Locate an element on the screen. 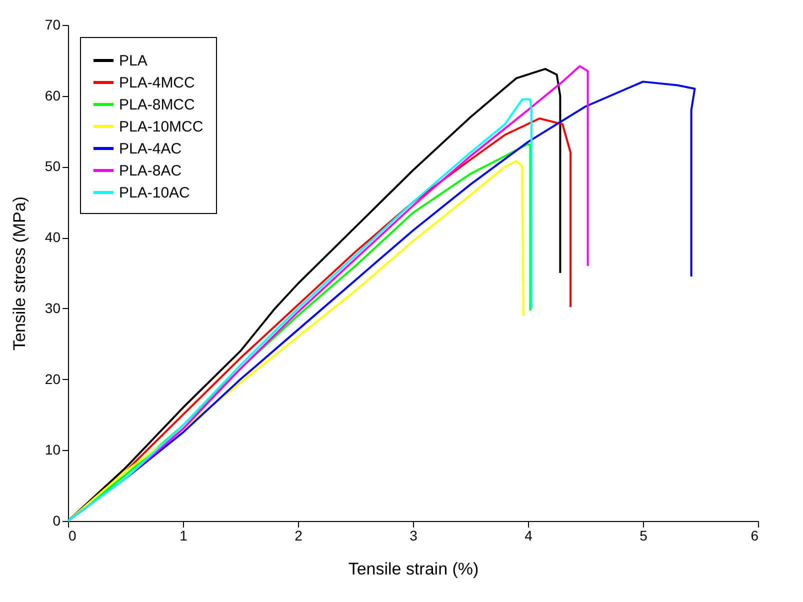 This screenshot has width=803, height=602. x-tick-label: 2 is located at coordinates (298, 536).